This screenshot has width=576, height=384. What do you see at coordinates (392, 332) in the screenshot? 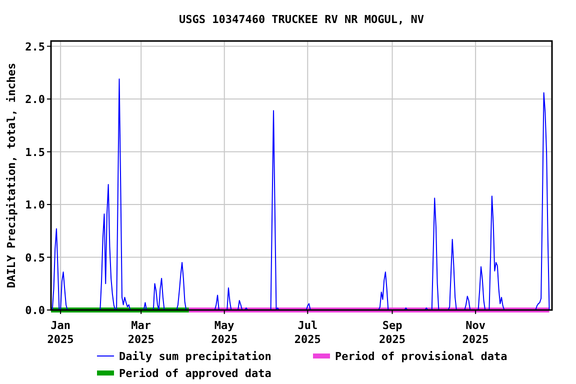
I see `x-tick-label: Sep 2025` at bounding box center [392, 332].